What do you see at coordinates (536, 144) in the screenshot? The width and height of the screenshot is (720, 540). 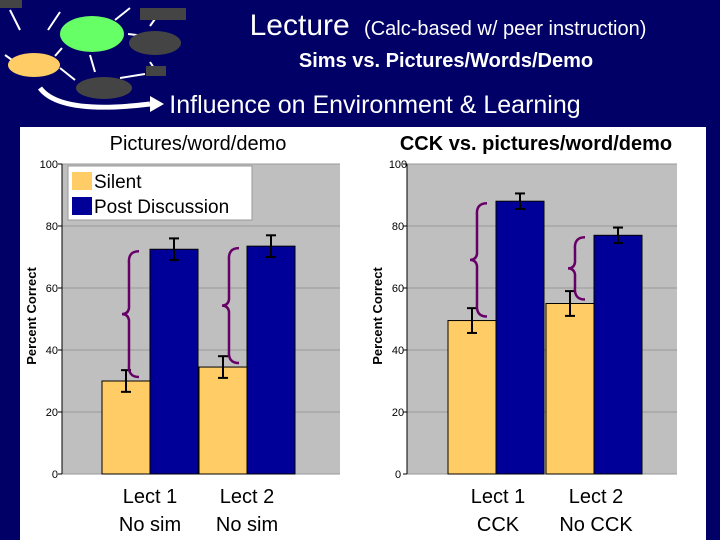 I see `chart-right-title: CCK vs. pictures/word/demo` at bounding box center [536, 144].